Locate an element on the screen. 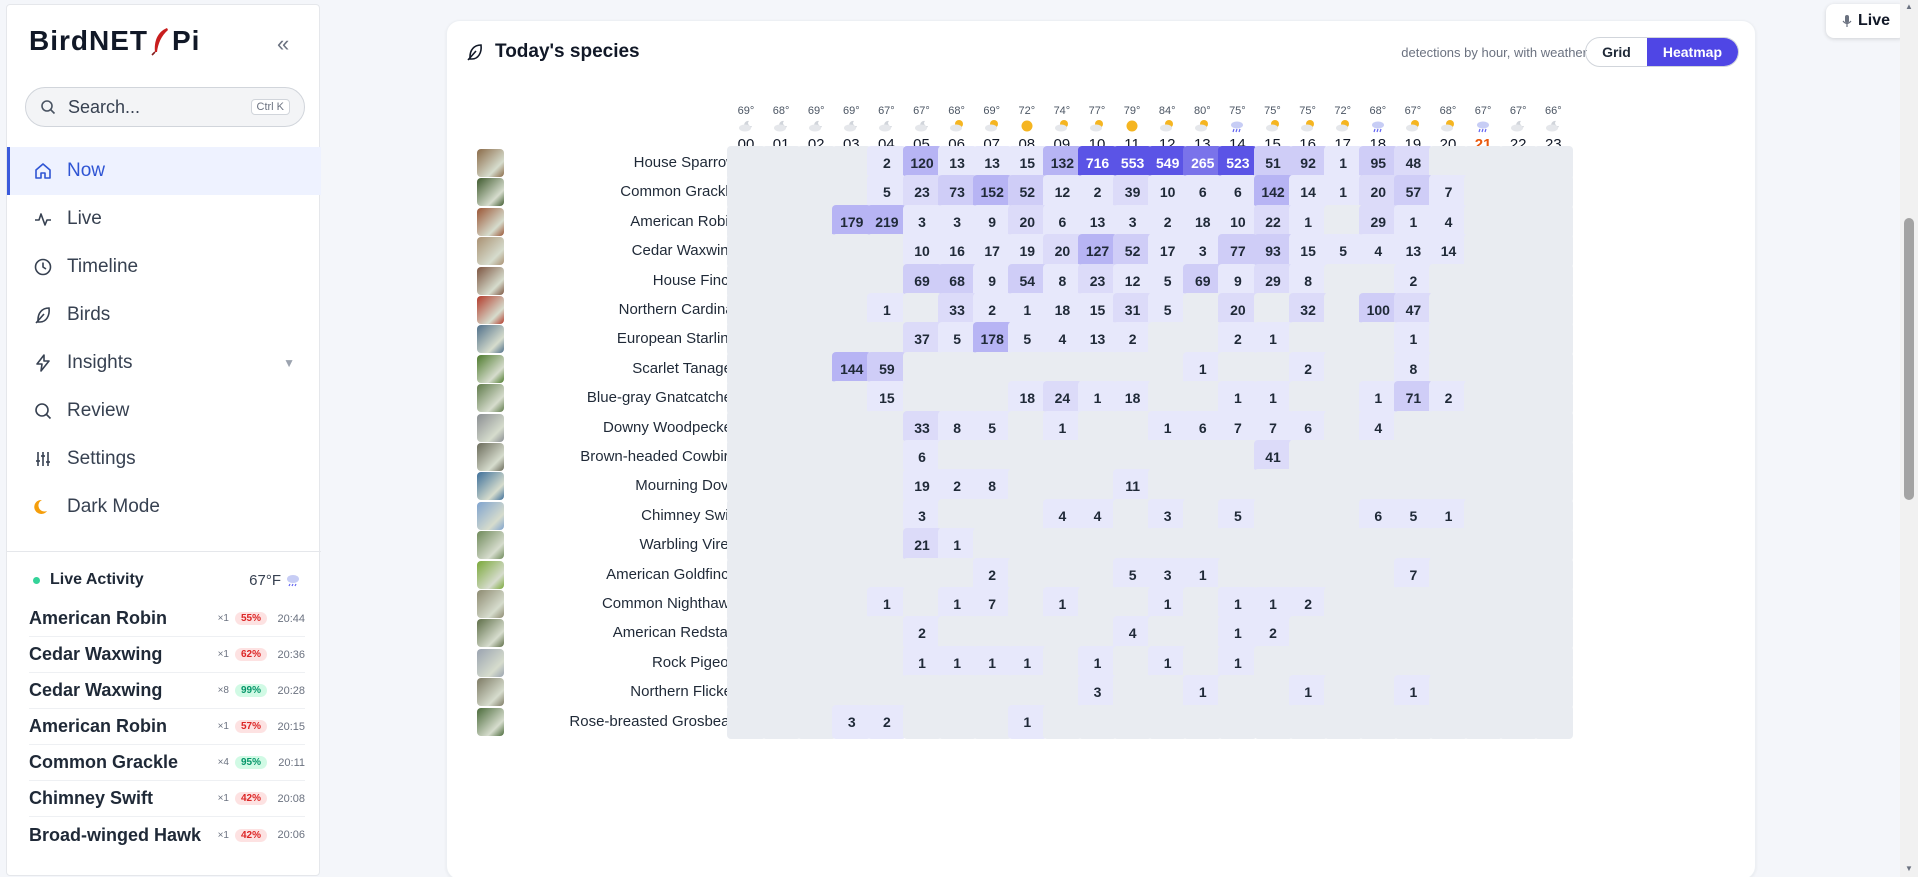 This screenshot has width=1918, height=877. heatmap-cell: 5 is located at coordinates (992, 427).